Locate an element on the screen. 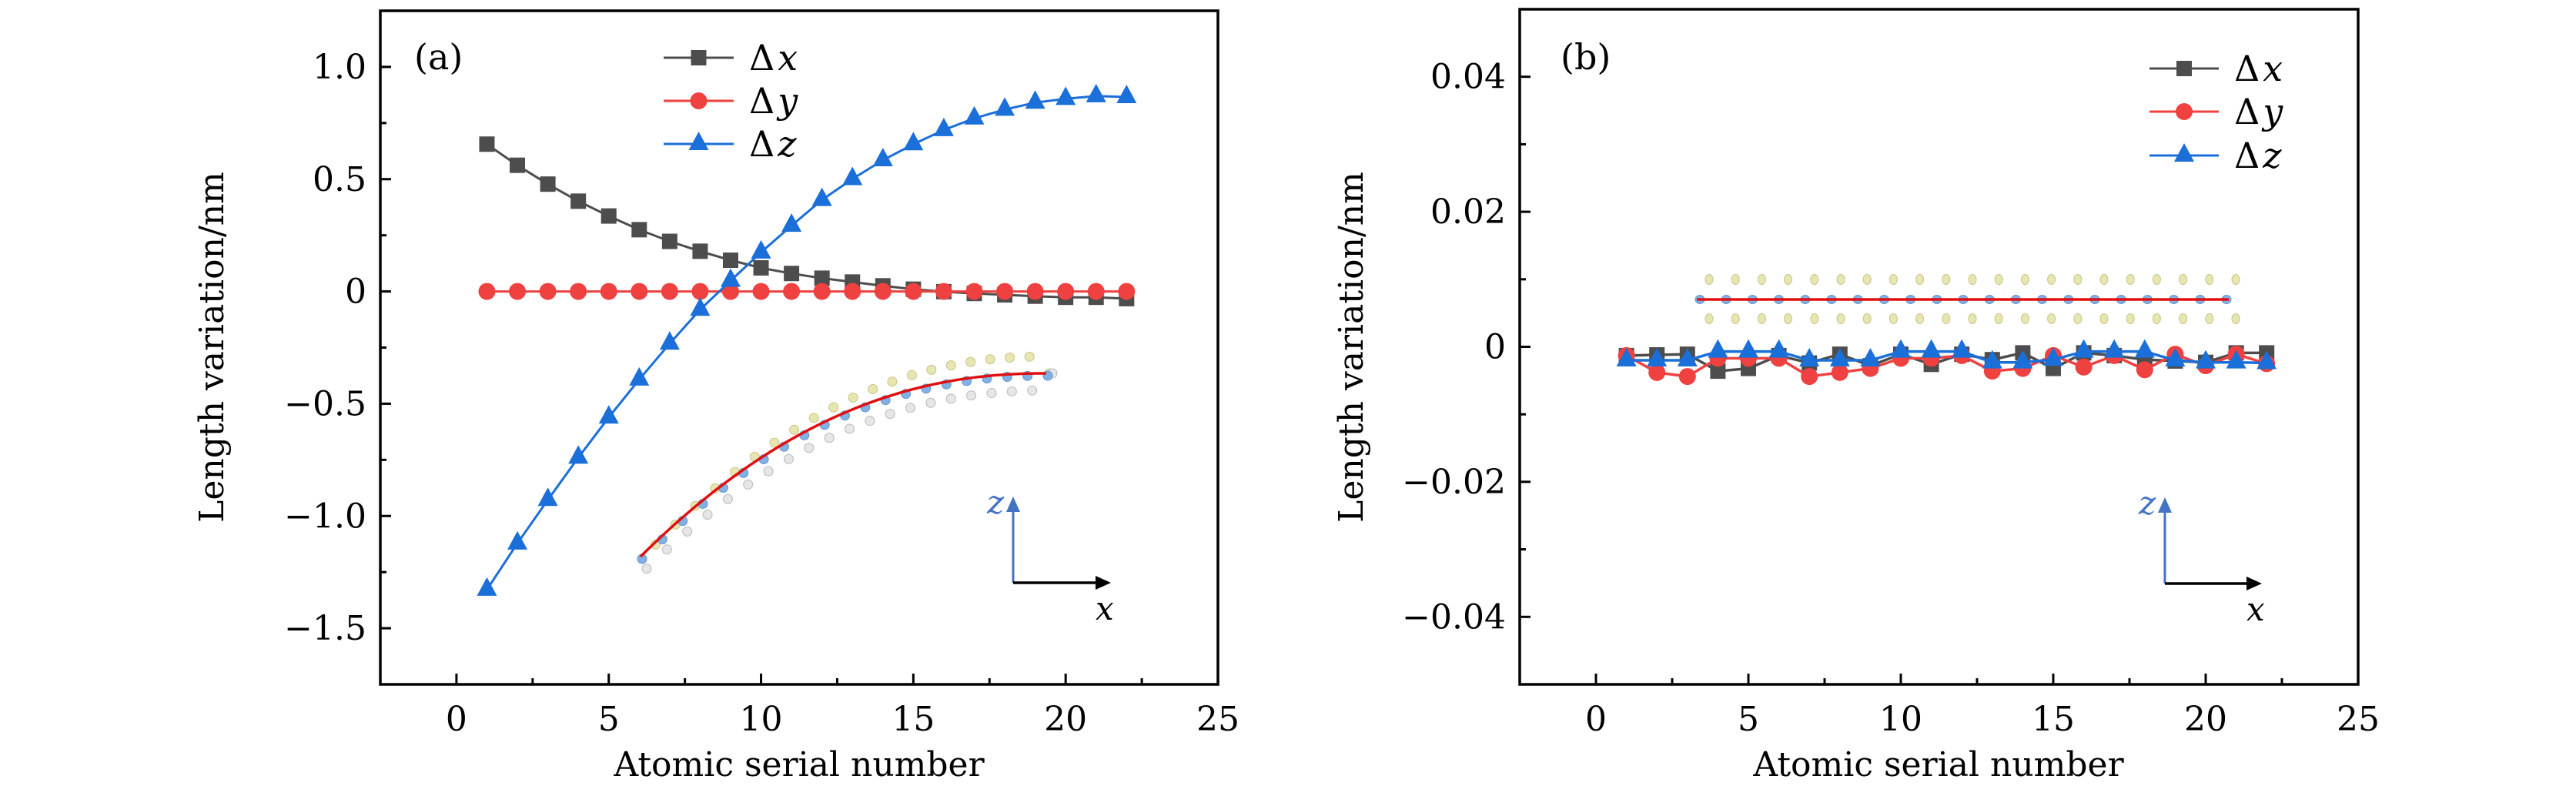 This screenshot has width=2576, height=796. series-dx is located at coordinates (807, 221).